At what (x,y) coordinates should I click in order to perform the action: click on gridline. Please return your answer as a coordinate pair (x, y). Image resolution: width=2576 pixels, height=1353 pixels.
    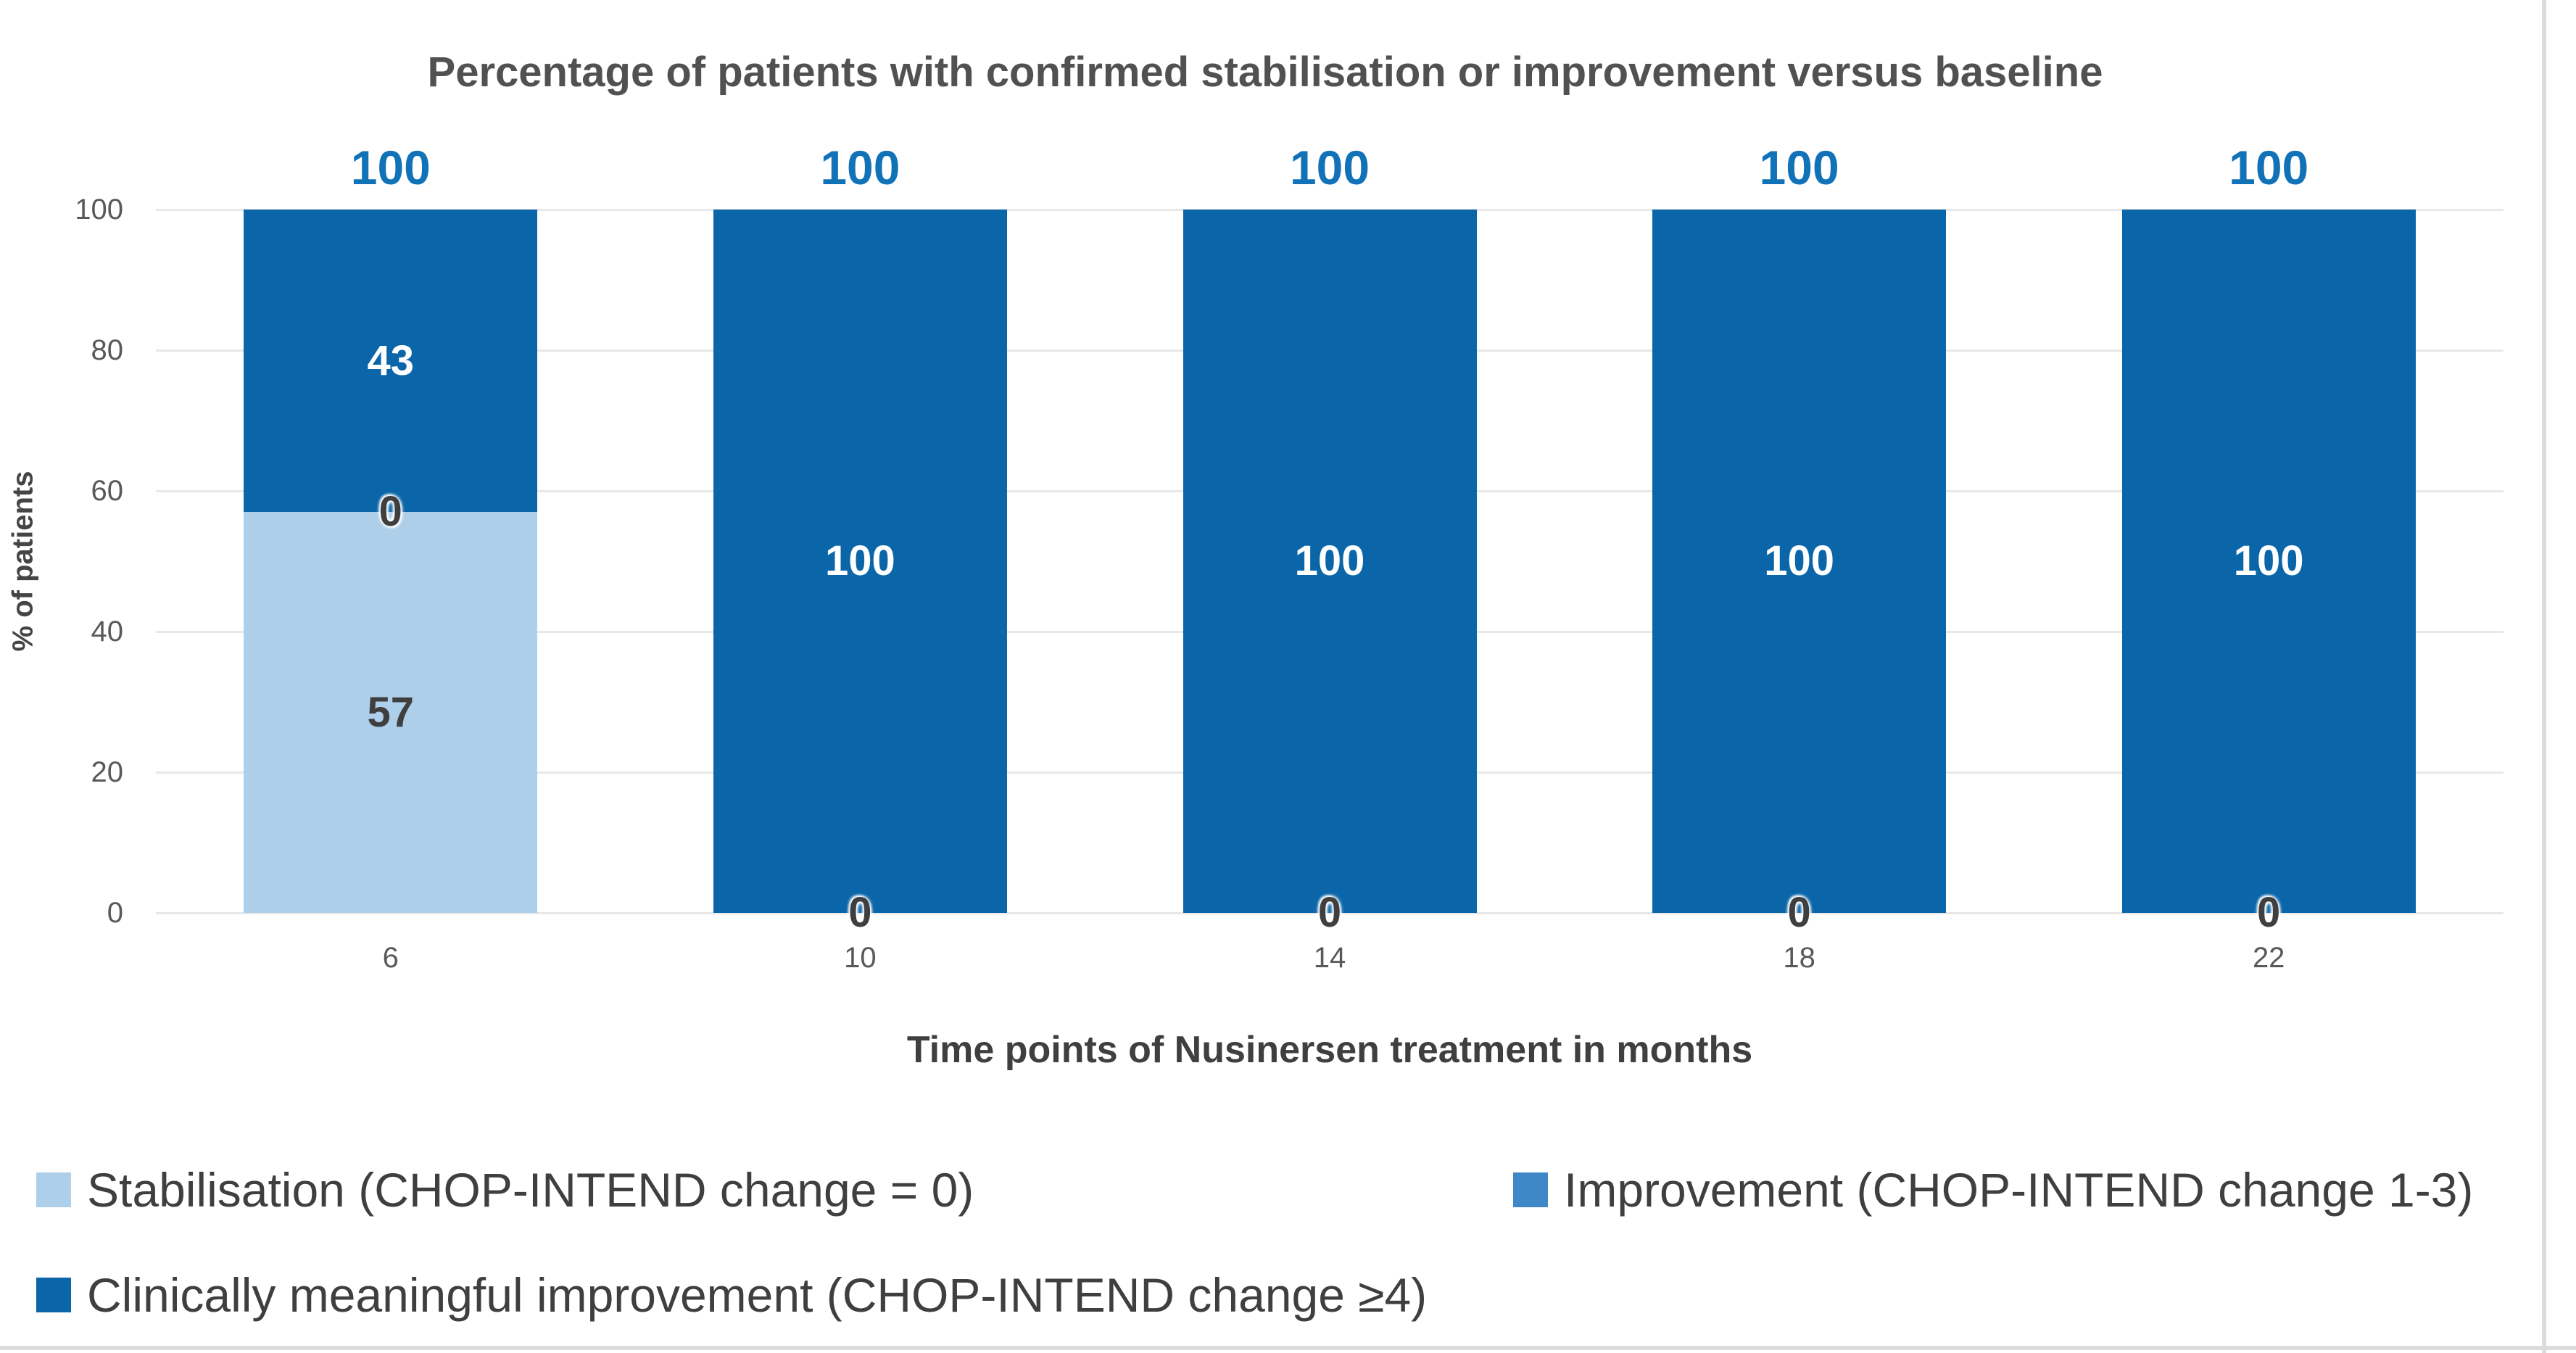
    Looking at the image, I should click on (1329, 913).